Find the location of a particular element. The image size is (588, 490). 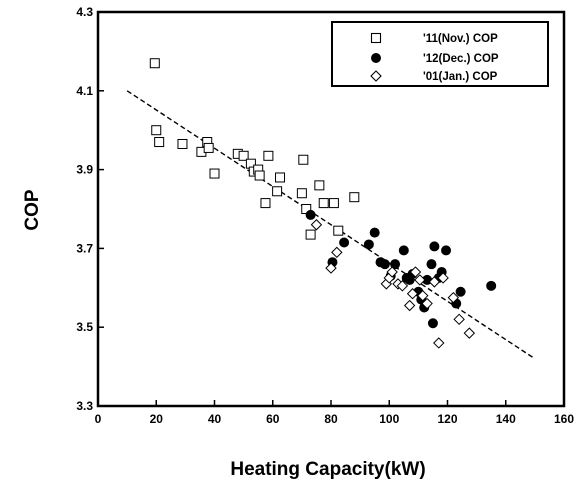

legend-marker-nov is located at coordinates (376, 38).